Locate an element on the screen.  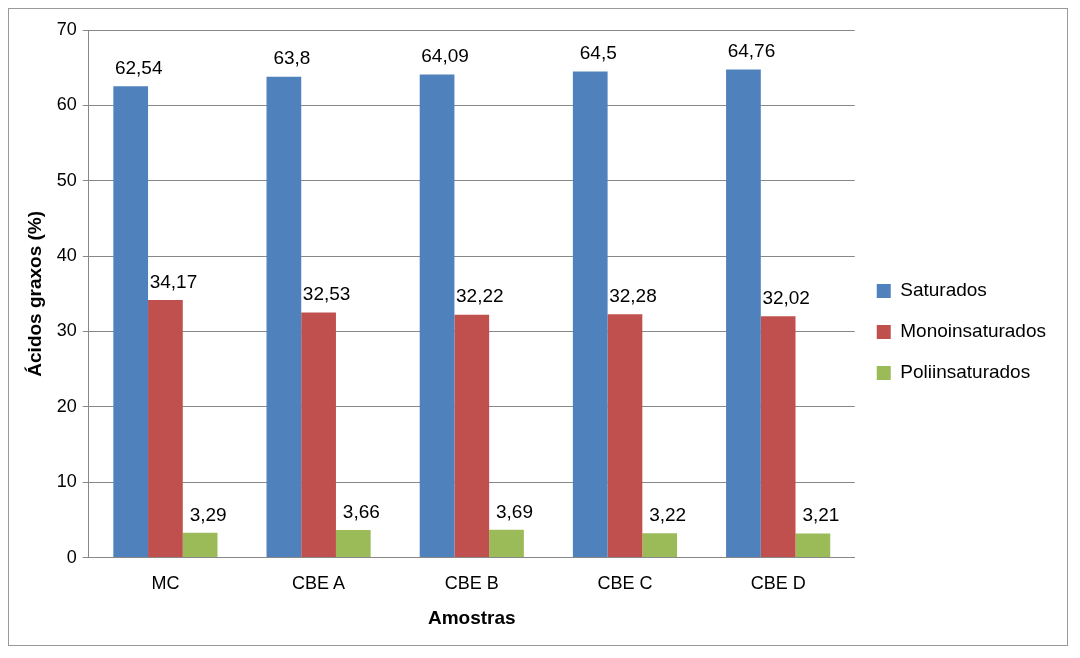
data-label: 64,5 is located at coordinates (598, 53).